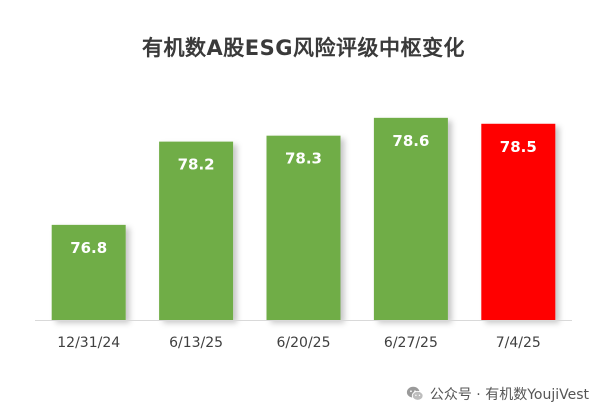 This screenshot has height=418, width=607. Describe the element at coordinates (196, 230) in the screenshot. I see `bar-6/13/25` at that location.